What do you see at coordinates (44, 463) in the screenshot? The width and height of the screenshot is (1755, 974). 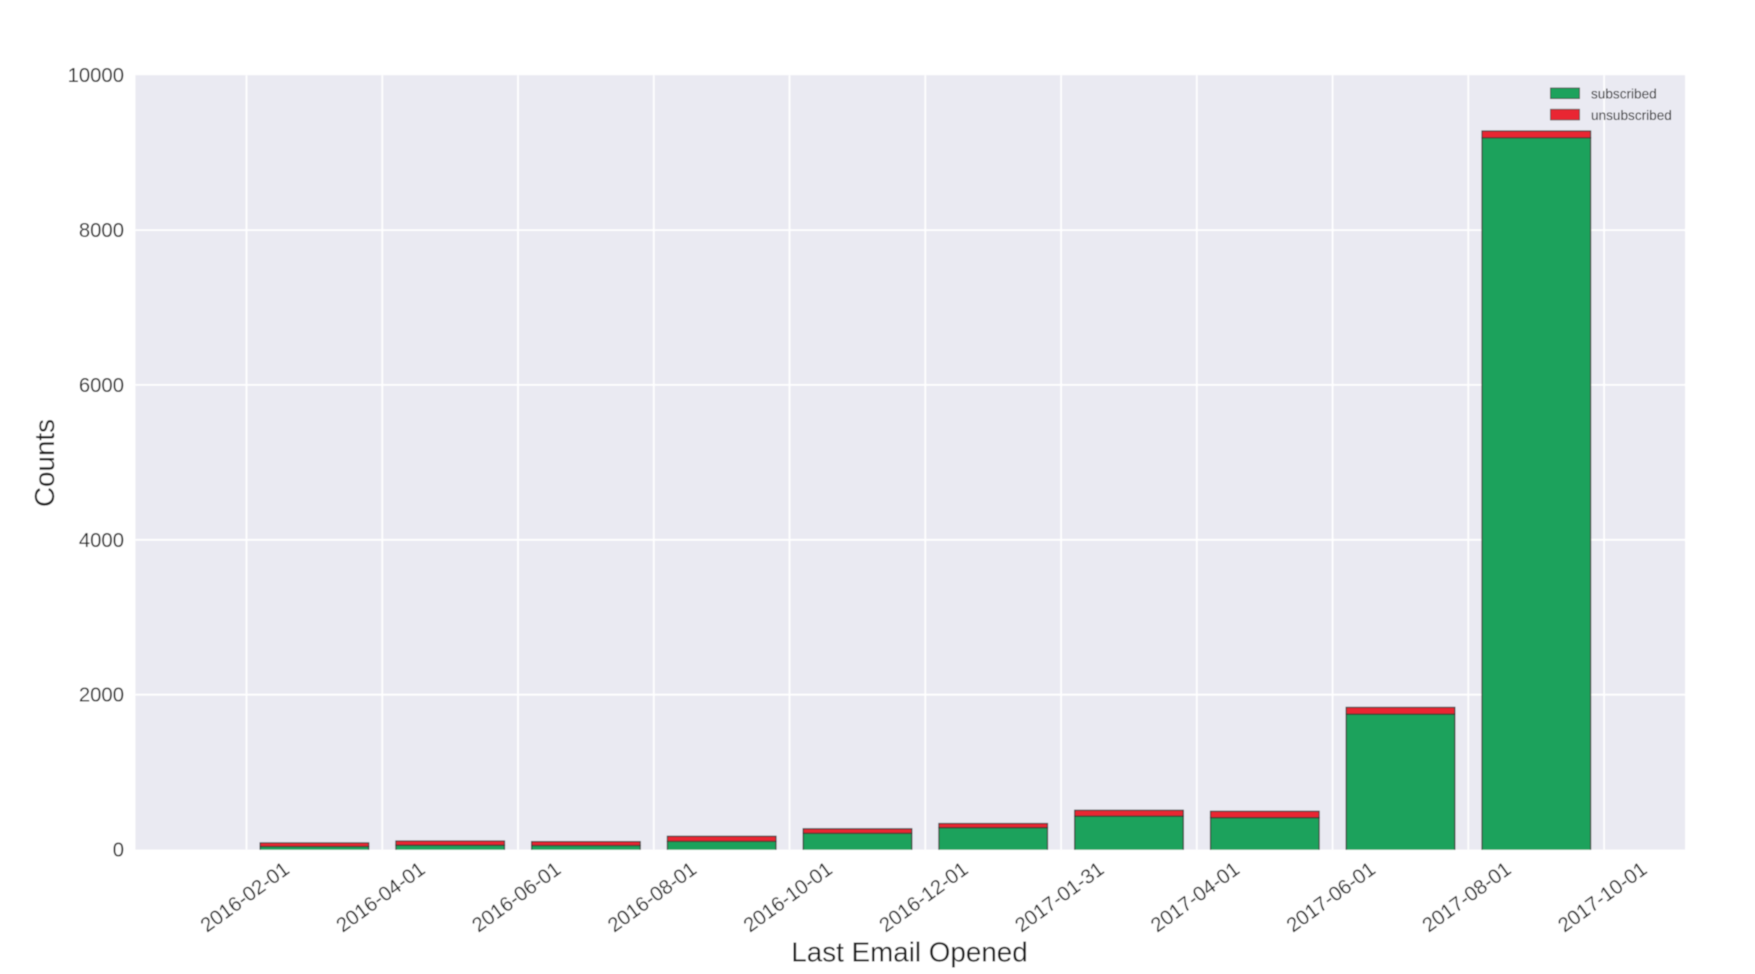 I see `svg-text: Counts` at bounding box center [44, 463].